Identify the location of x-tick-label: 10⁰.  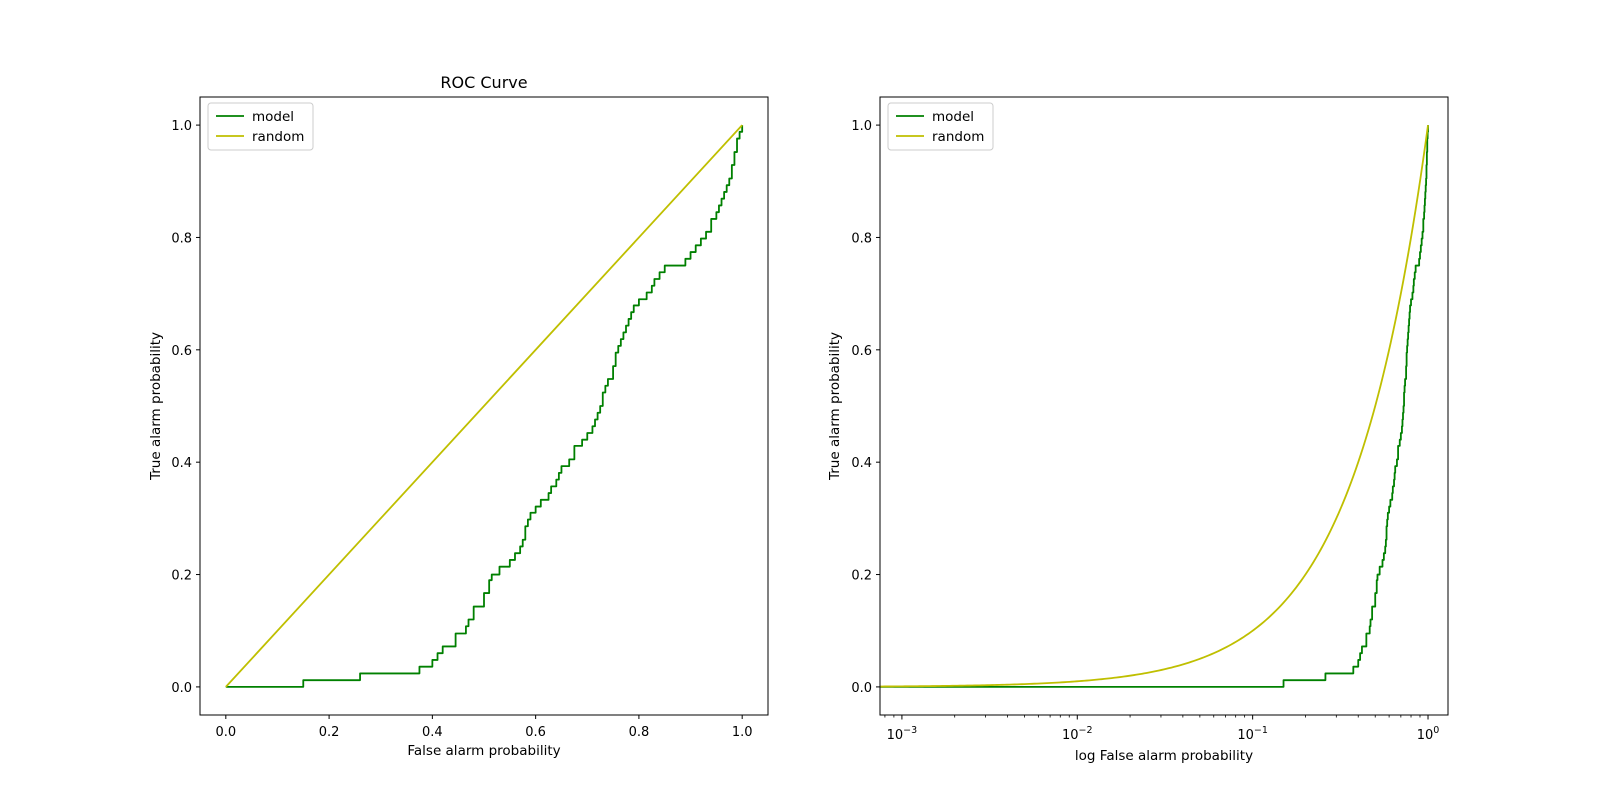
(1428, 734).